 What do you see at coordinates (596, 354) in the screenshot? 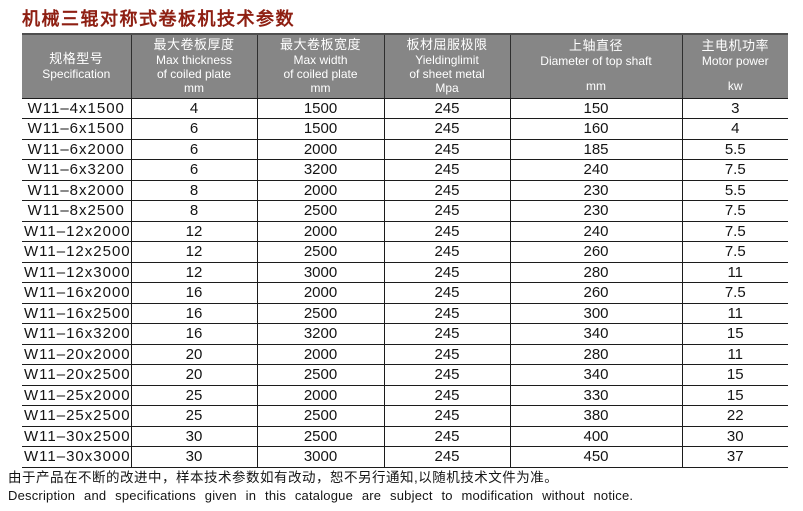
I see `diameter-cell: 280` at bounding box center [596, 354].